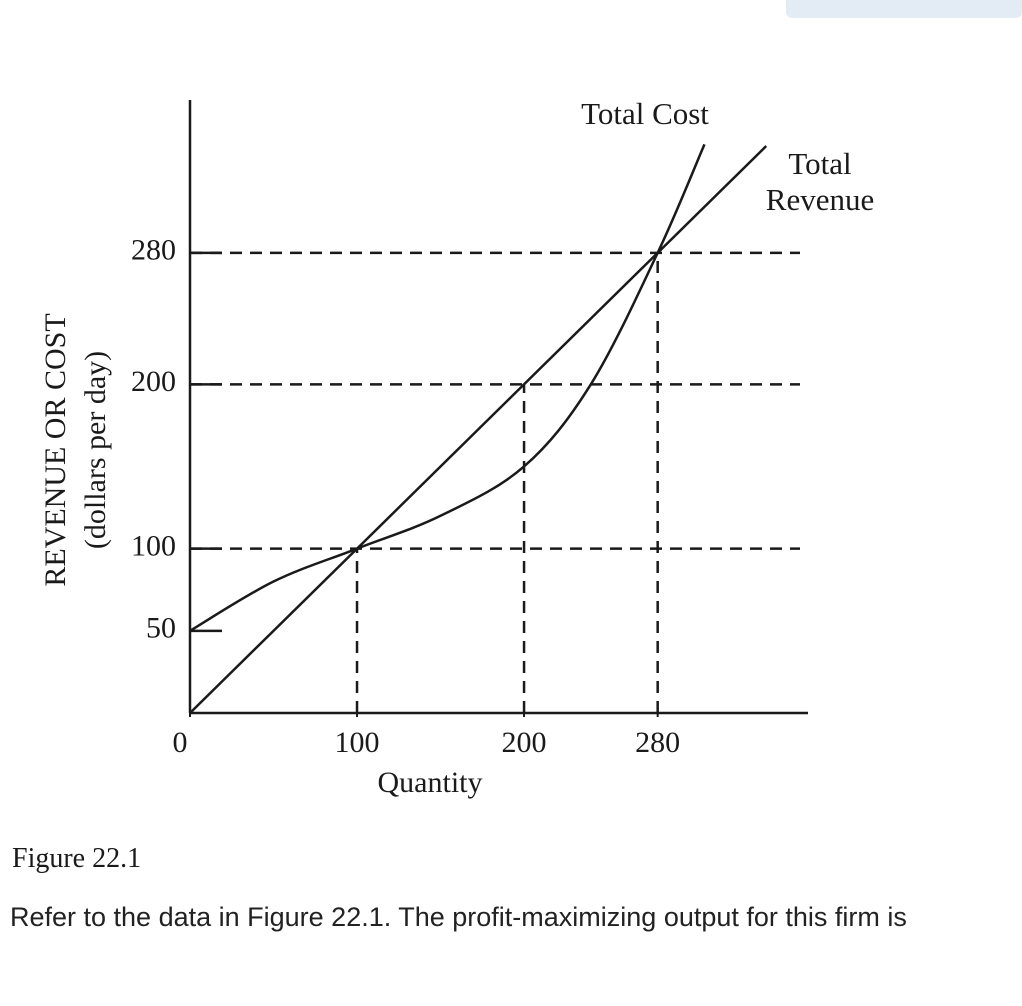 This screenshot has width=1022, height=1006. Describe the element at coordinates (77, 858) in the screenshot. I see `figure-caption: Figure 22.1` at that location.